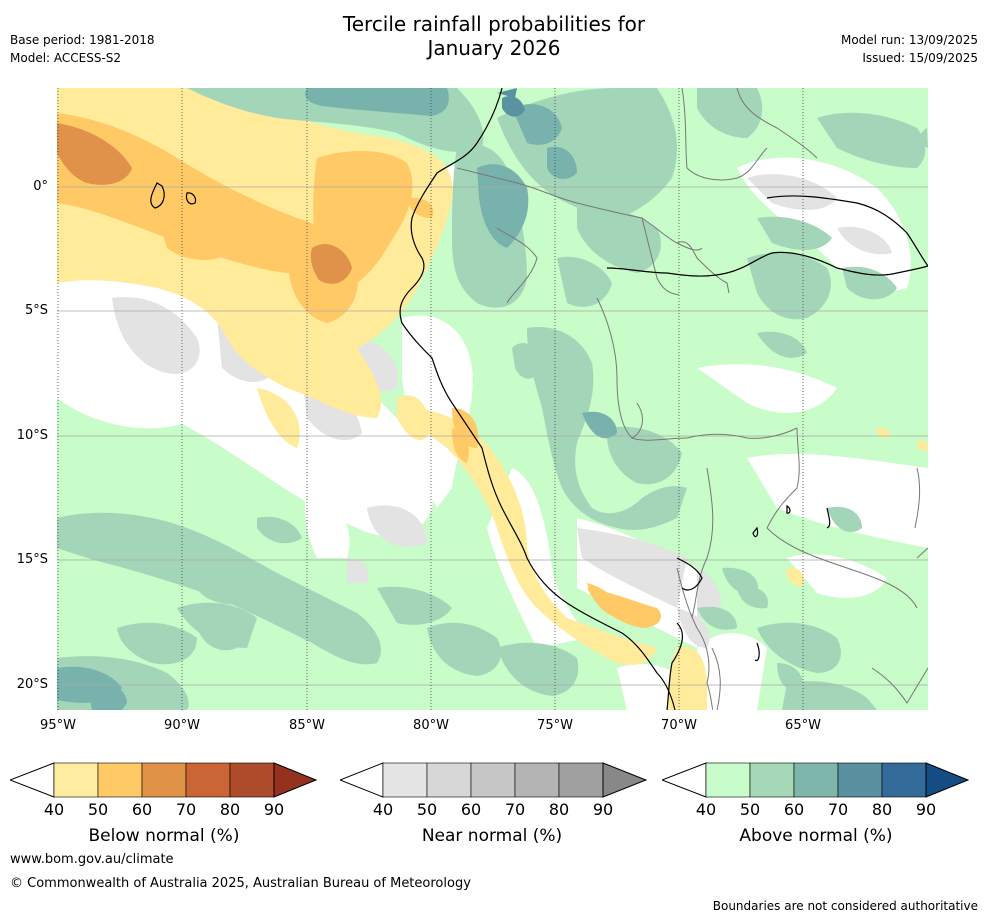 This screenshot has width=988, height=919. Describe the element at coordinates (36, 310) in the screenshot. I see `lat-label-5s: 5°S` at that location.